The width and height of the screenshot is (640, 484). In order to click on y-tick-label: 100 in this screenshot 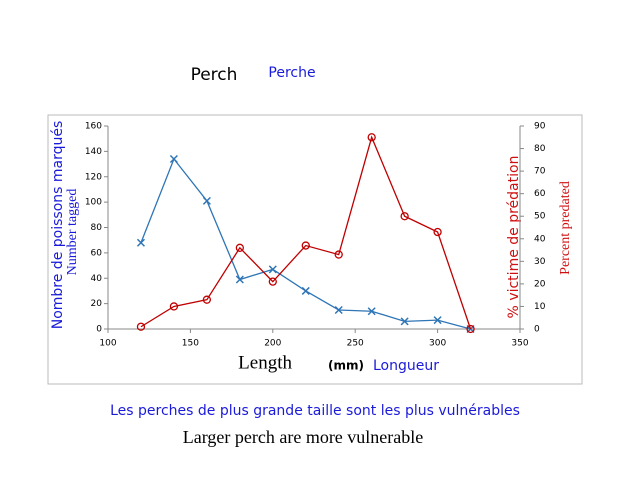, I will do `click(93, 203)`.